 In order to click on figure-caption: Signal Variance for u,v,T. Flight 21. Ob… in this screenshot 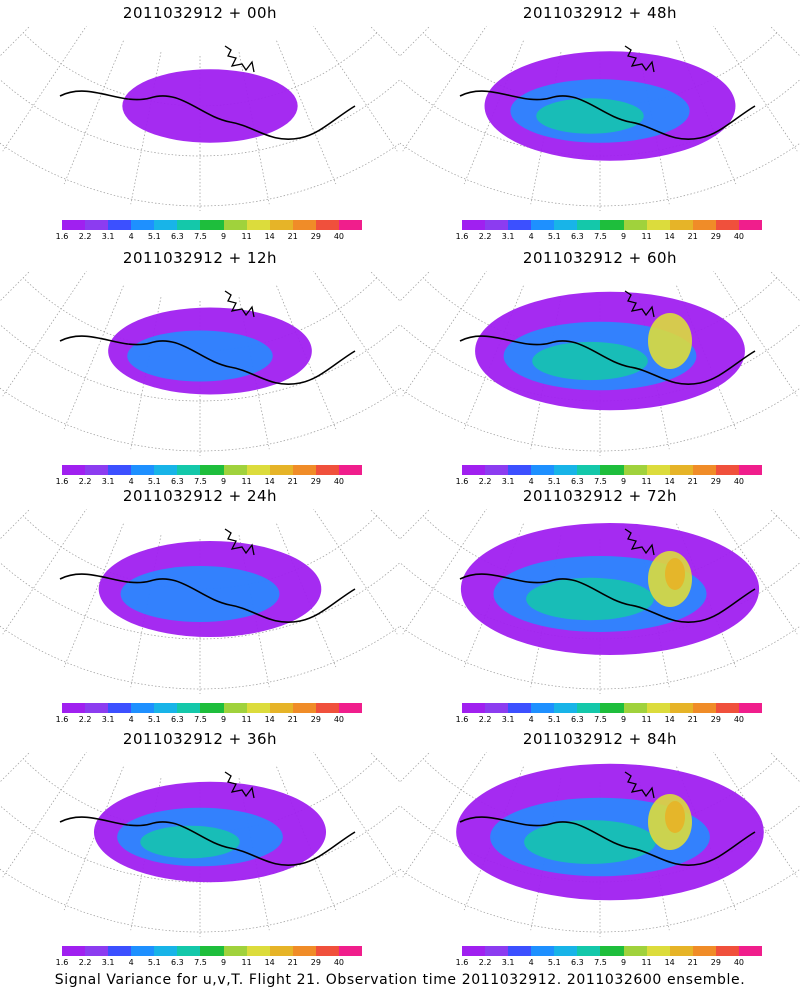, I will do `click(400, 980)`.